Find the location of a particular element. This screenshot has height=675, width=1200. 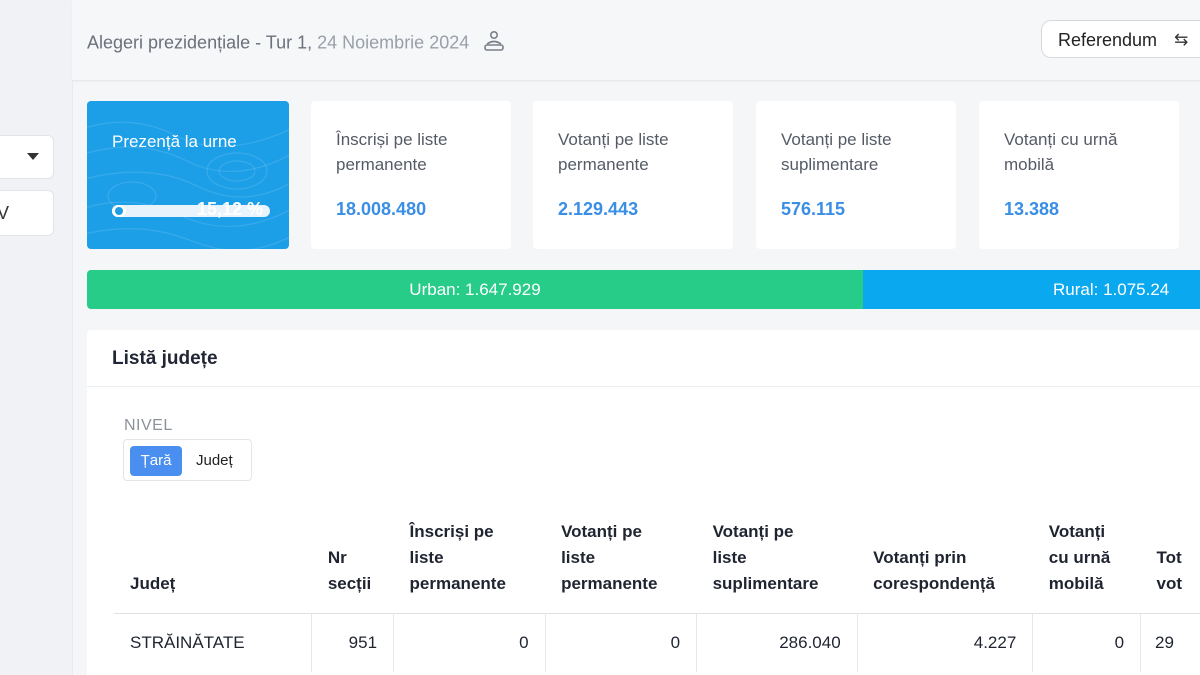

card-title-line: Votanți cu urnă is located at coordinates (1061, 139).